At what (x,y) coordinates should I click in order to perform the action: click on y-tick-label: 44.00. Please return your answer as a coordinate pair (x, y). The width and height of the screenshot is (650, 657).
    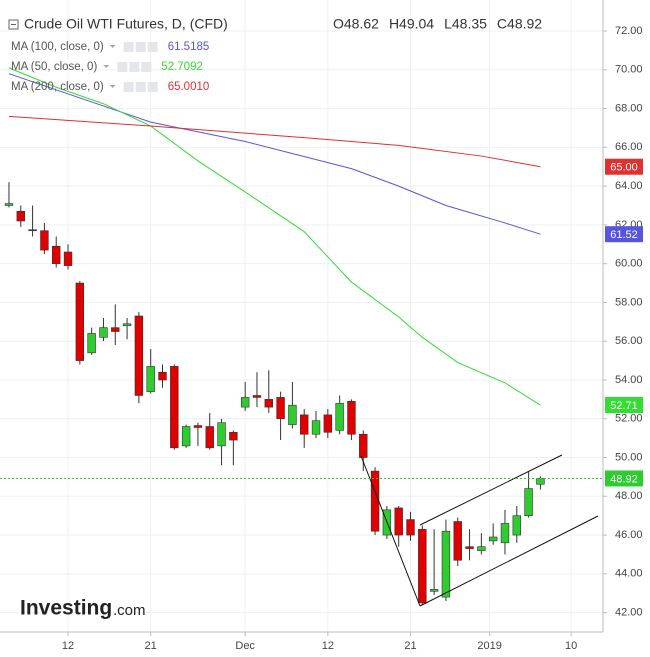
    Looking at the image, I should click on (629, 574).